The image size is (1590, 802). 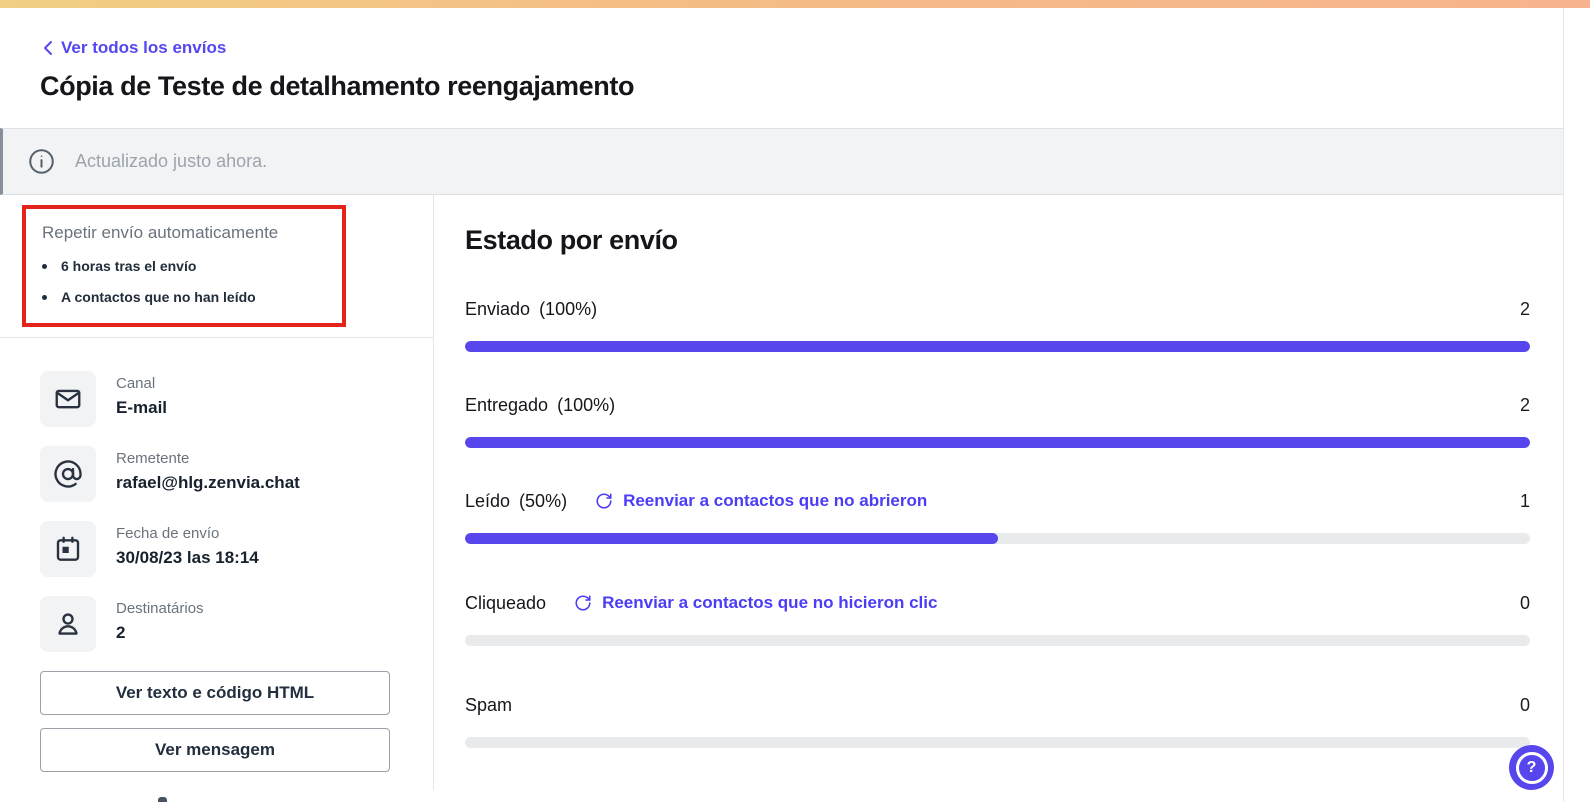 I want to click on sidebar-divider, so click(x=216, y=337).